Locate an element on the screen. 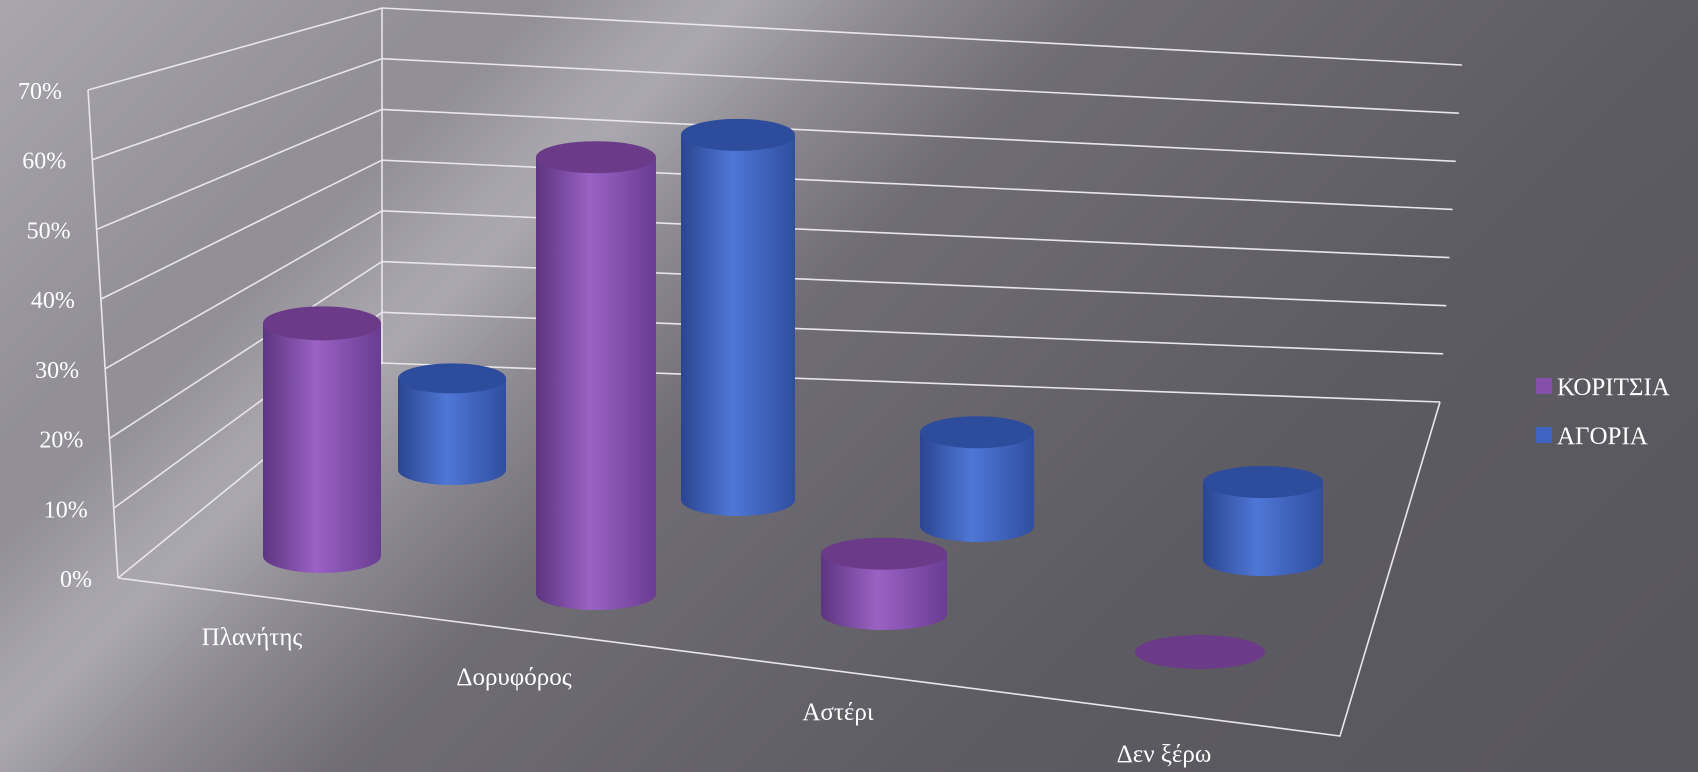 Image resolution: width=1698 pixels, height=772 pixels. left-wall-front-edge is located at coordinates (103, 334).